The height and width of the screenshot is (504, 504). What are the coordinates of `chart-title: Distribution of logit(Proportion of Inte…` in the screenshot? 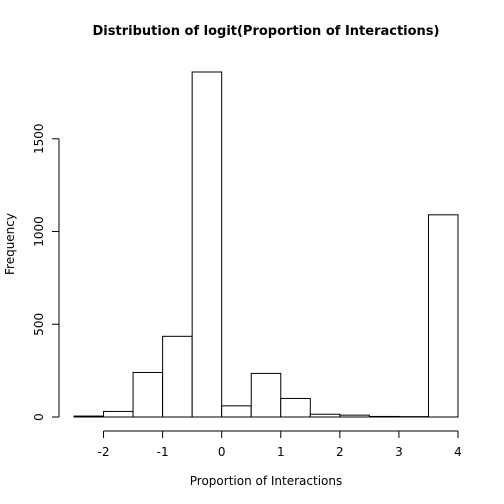 It's located at (266, 31).